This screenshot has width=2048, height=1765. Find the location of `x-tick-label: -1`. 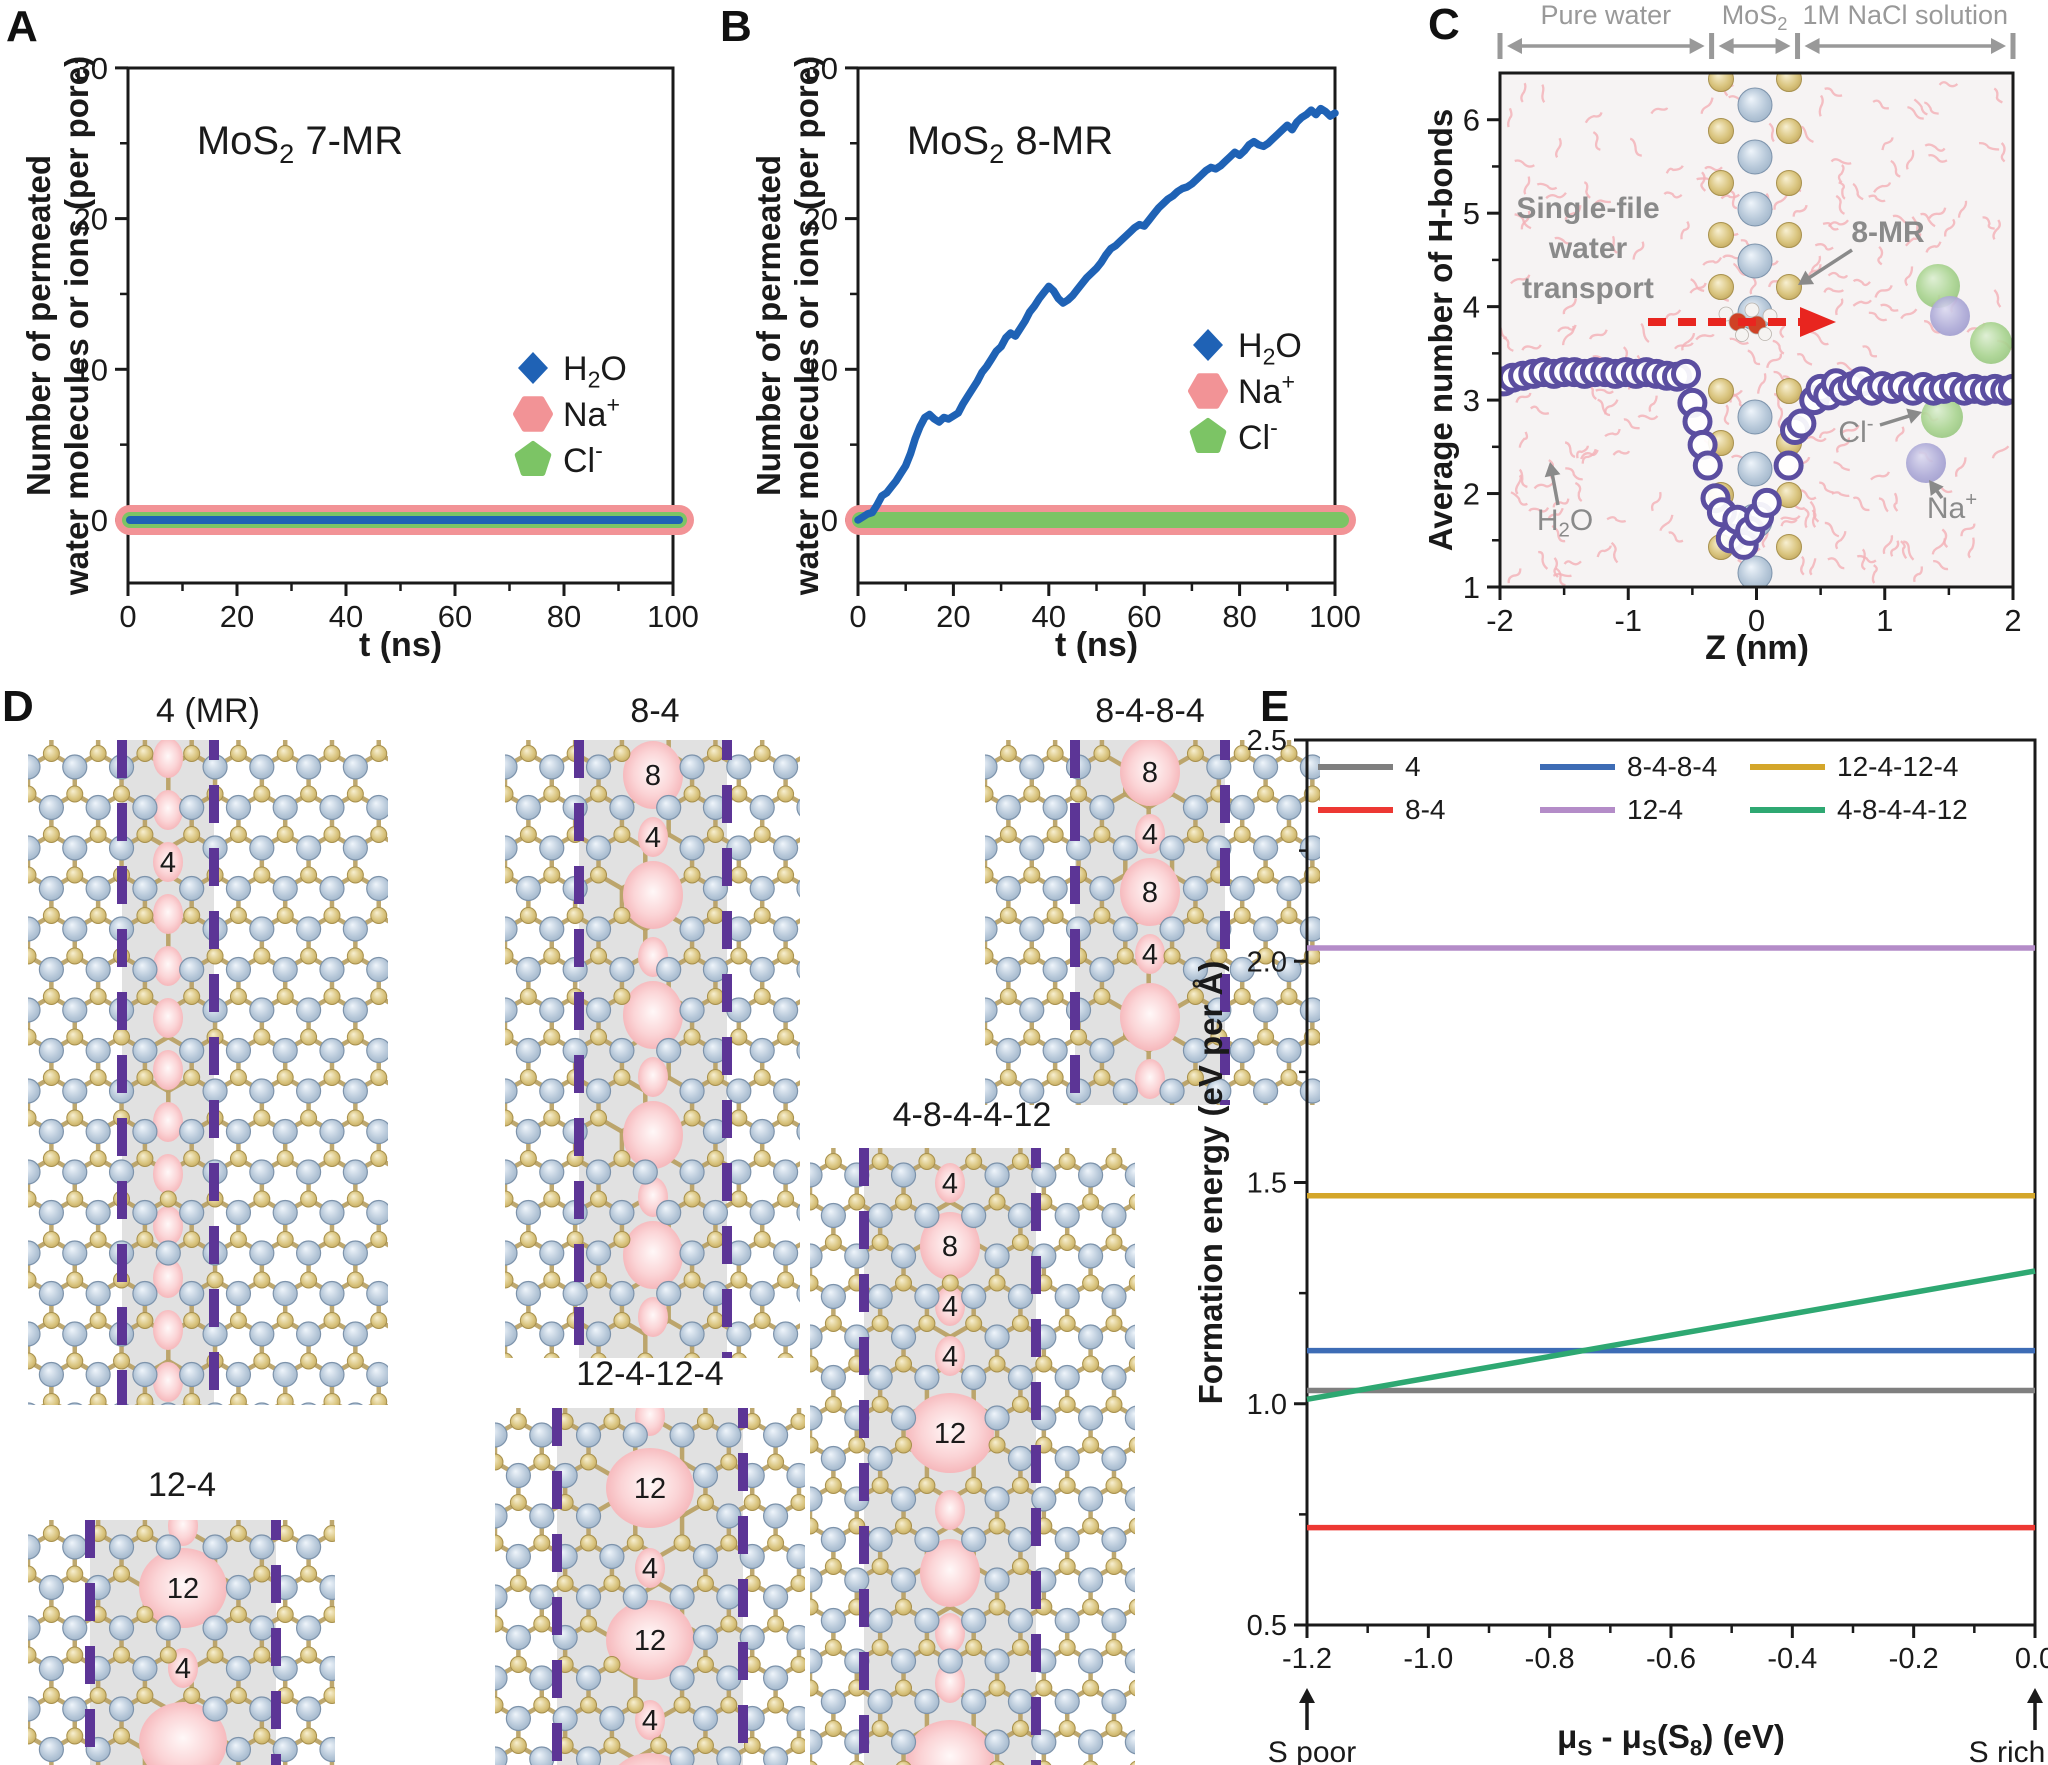

x-tick-label: -1 is located at coordinates (1628, 620).